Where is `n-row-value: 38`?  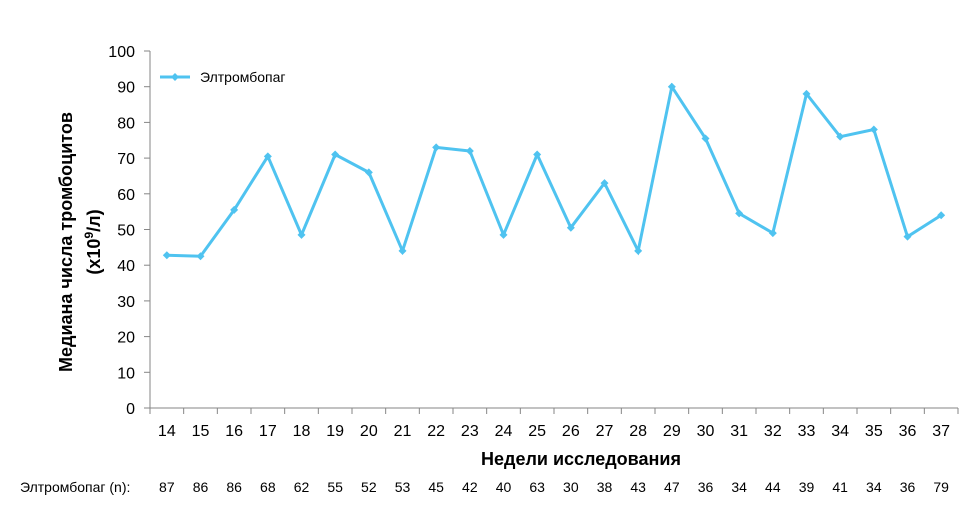
n-row-value: 38 is located at coordinates (605, 487).